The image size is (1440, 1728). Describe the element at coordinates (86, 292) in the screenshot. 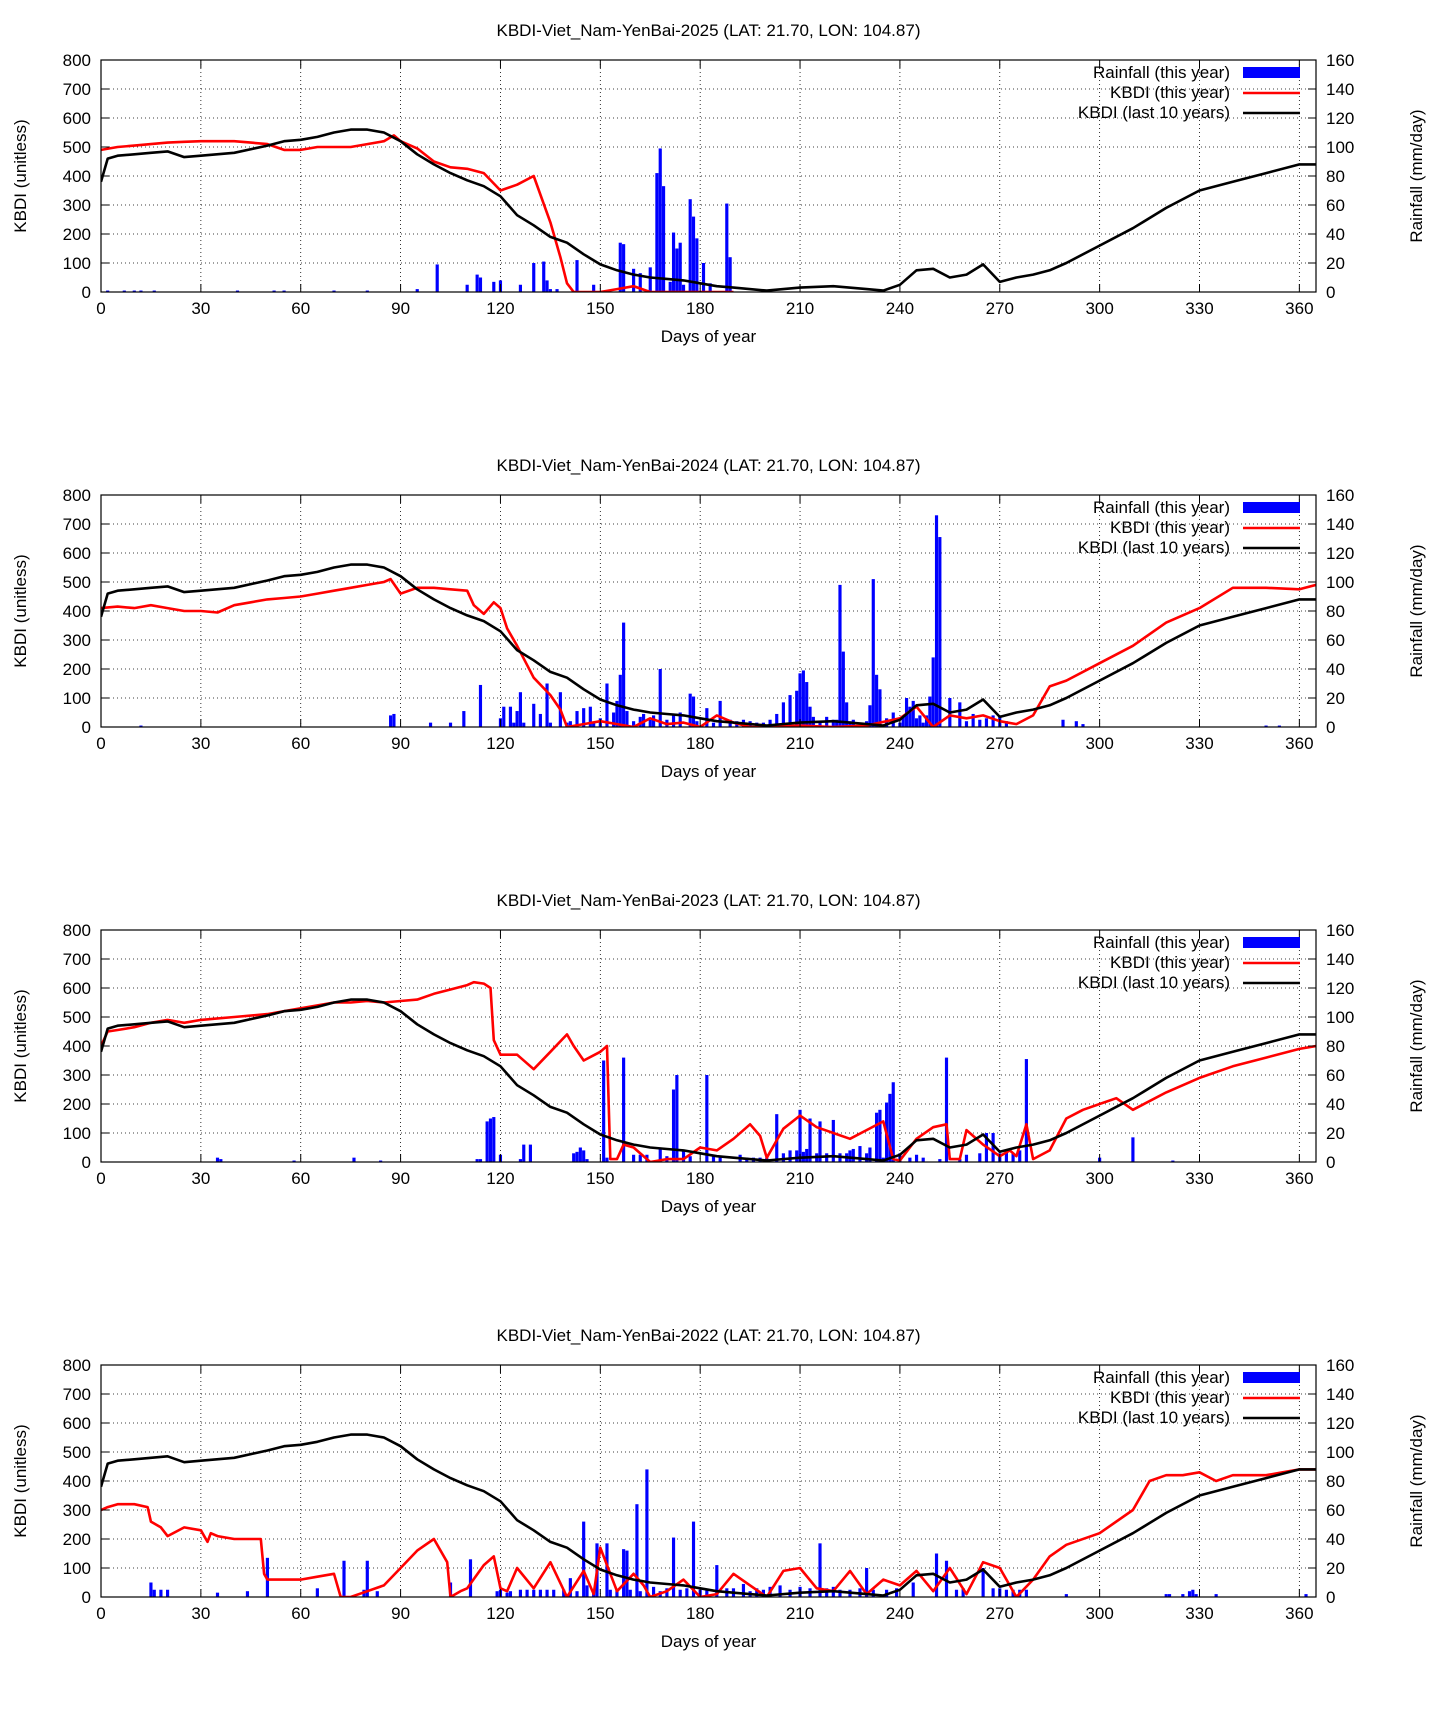

I see `y-tick-label: 0` at that location.